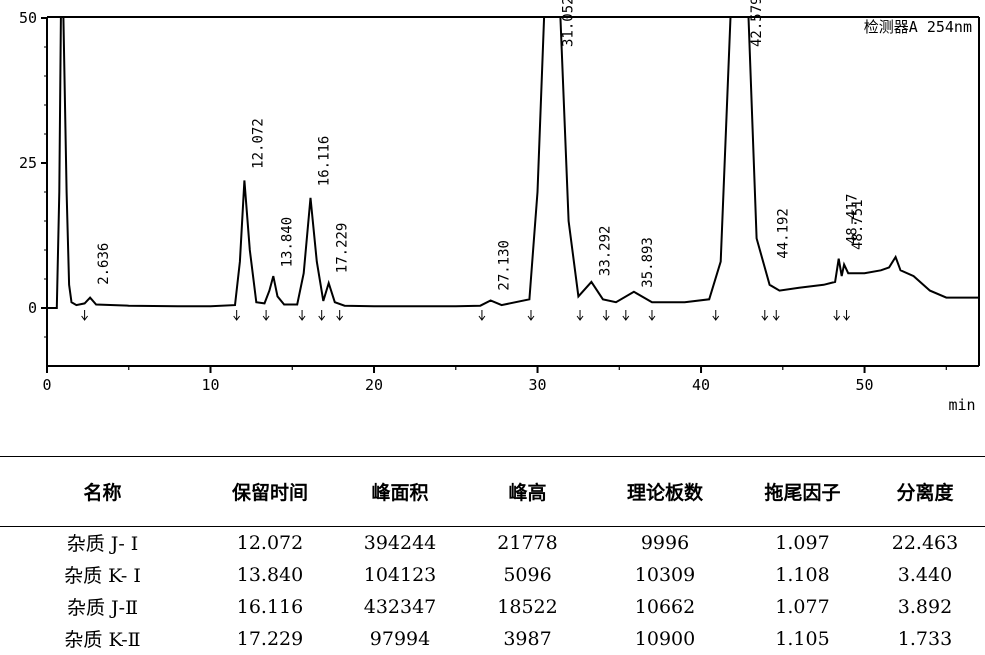  What do you see at coordinates (28, 18) in the screenshot?
I see `y-tick-label: 50` at bounding box center [28, 18].